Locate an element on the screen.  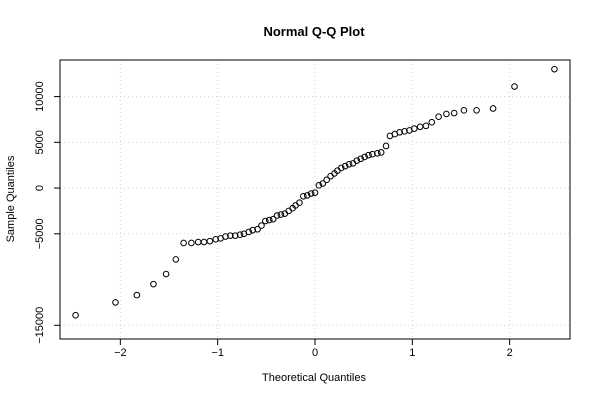
x-tick-label: 1 is located at coordinates (412, 353).